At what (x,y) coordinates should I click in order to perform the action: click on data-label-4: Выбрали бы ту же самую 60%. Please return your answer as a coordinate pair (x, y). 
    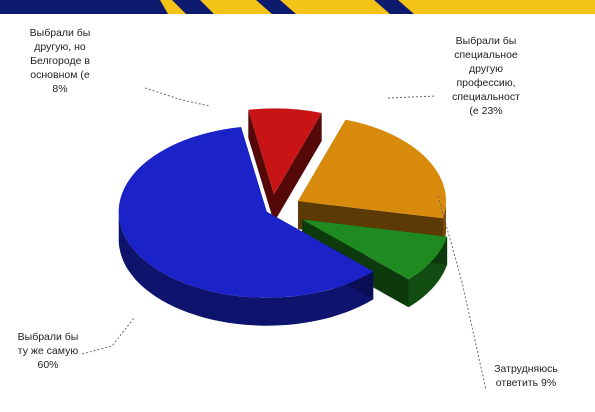
    Looking at the image, I should click on (48, 351).